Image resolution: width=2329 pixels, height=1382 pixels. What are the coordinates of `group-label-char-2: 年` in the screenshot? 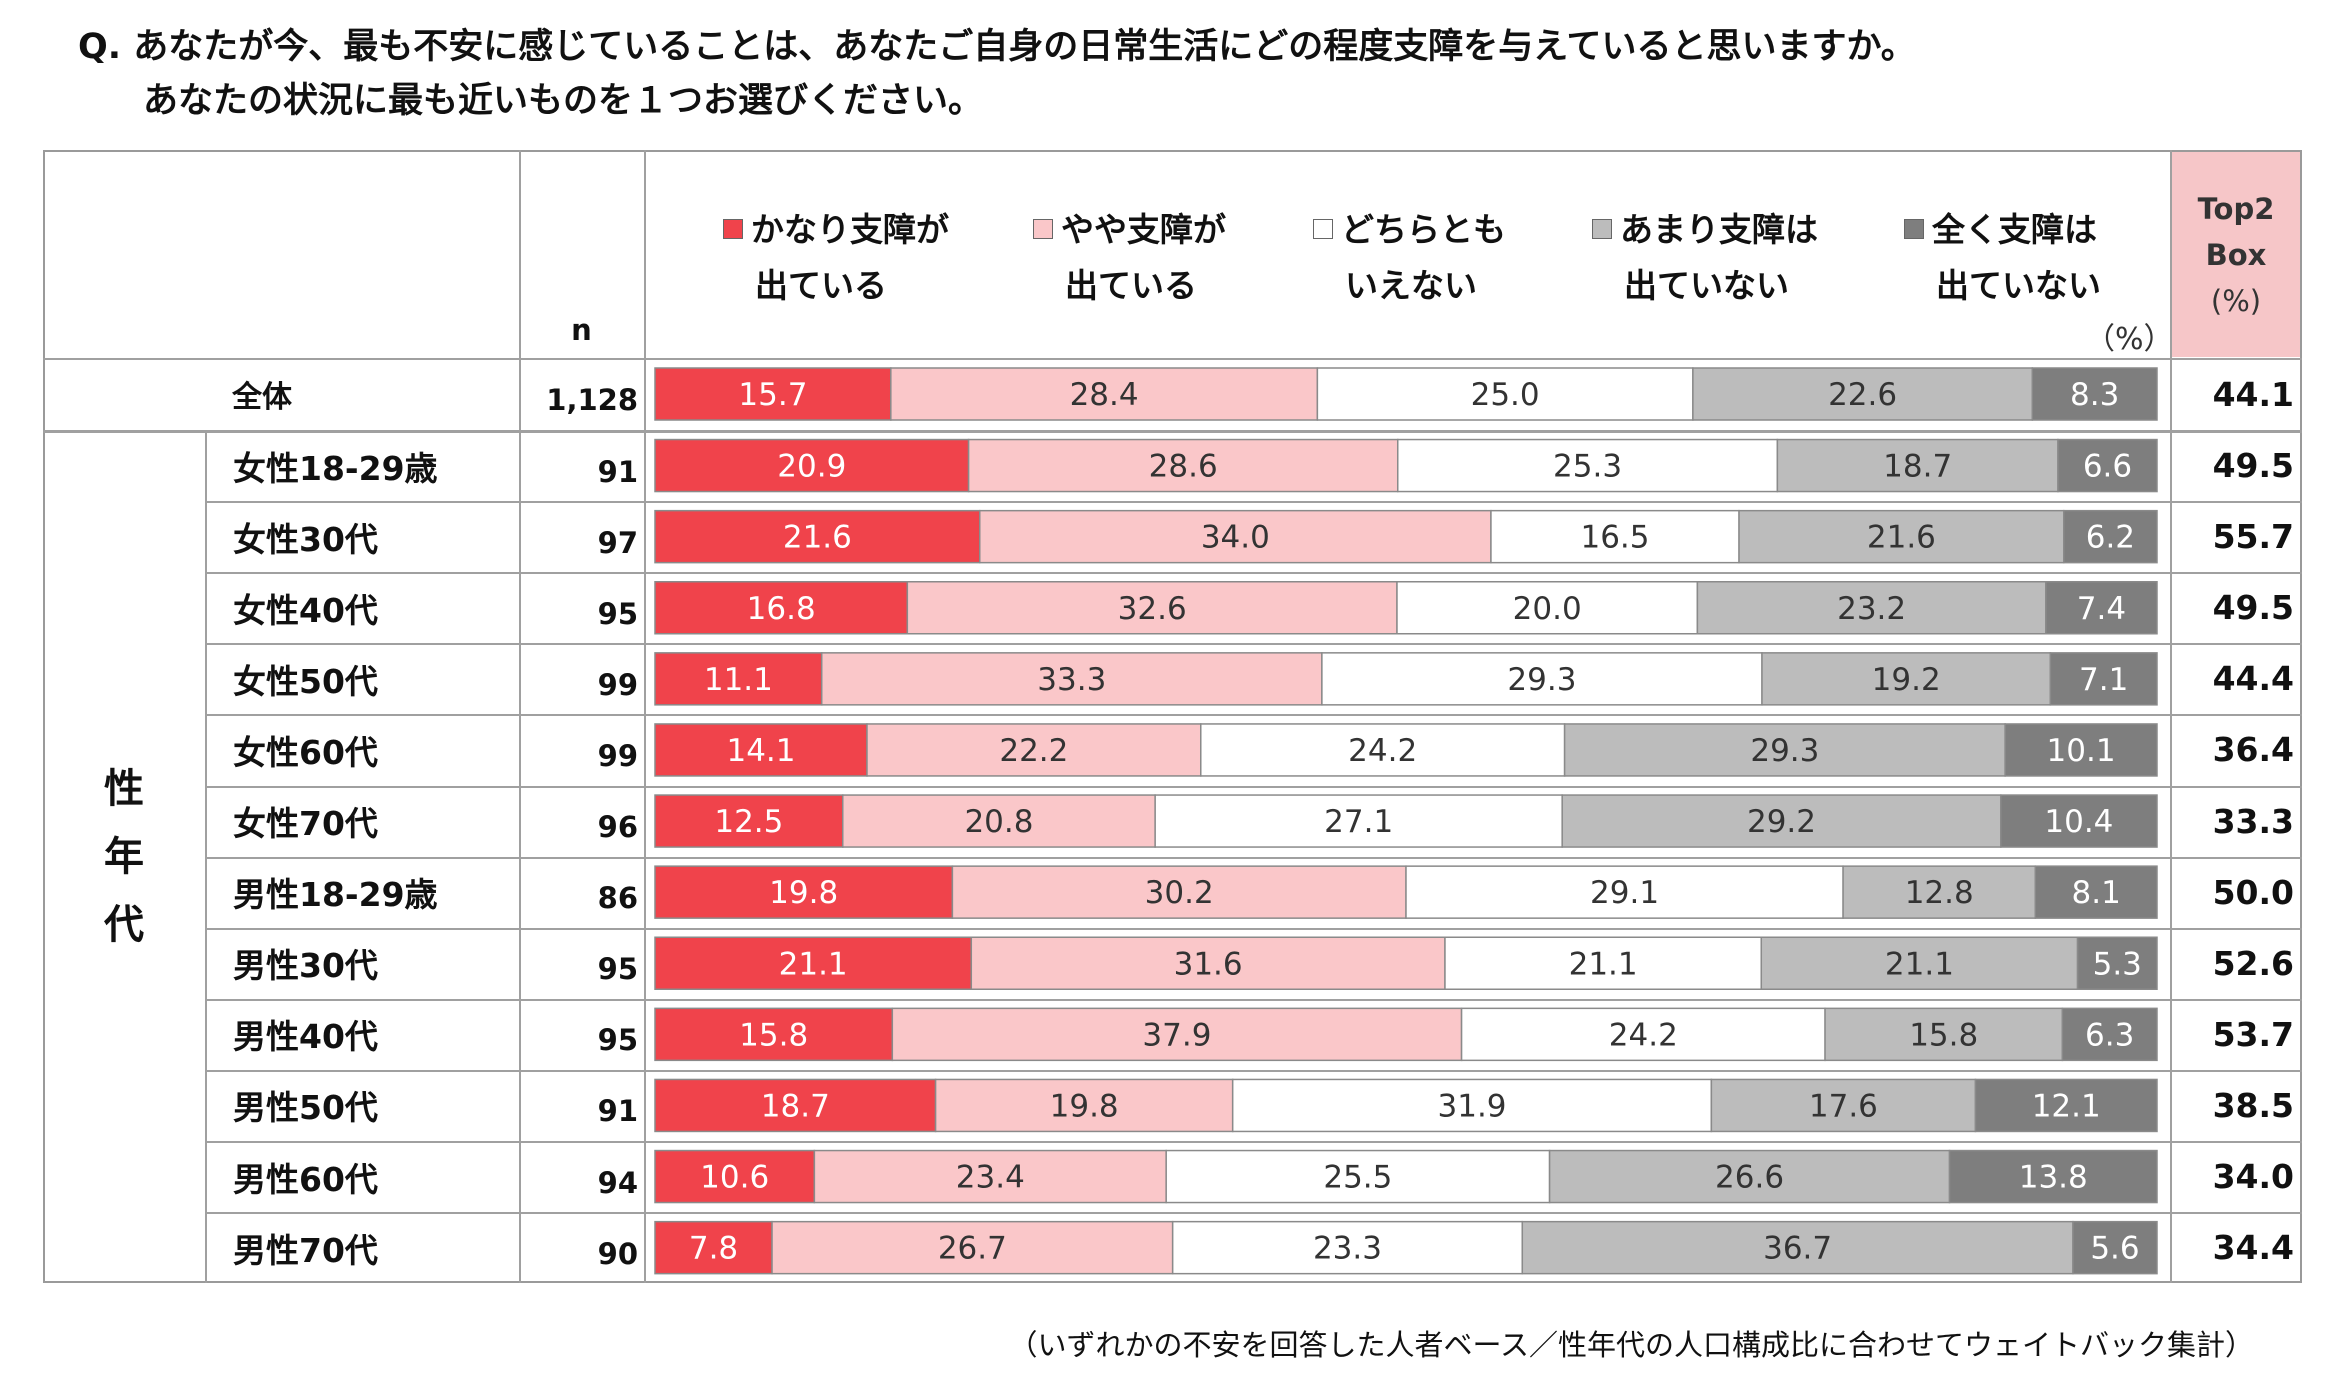 It's located at (124, 856).